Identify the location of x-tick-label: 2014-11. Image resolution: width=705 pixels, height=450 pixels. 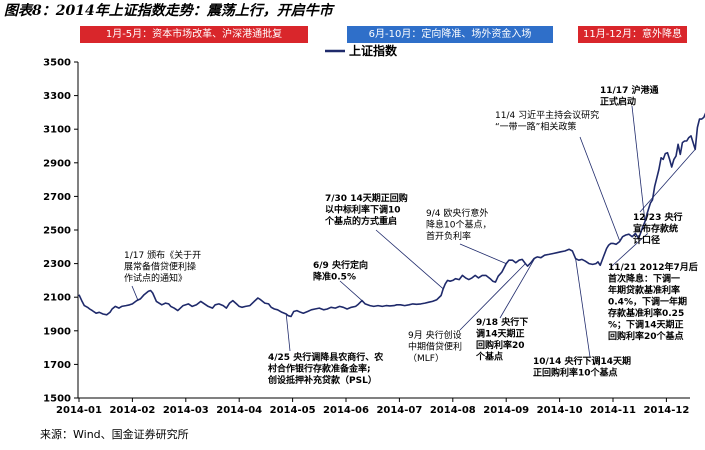
(613, 410).